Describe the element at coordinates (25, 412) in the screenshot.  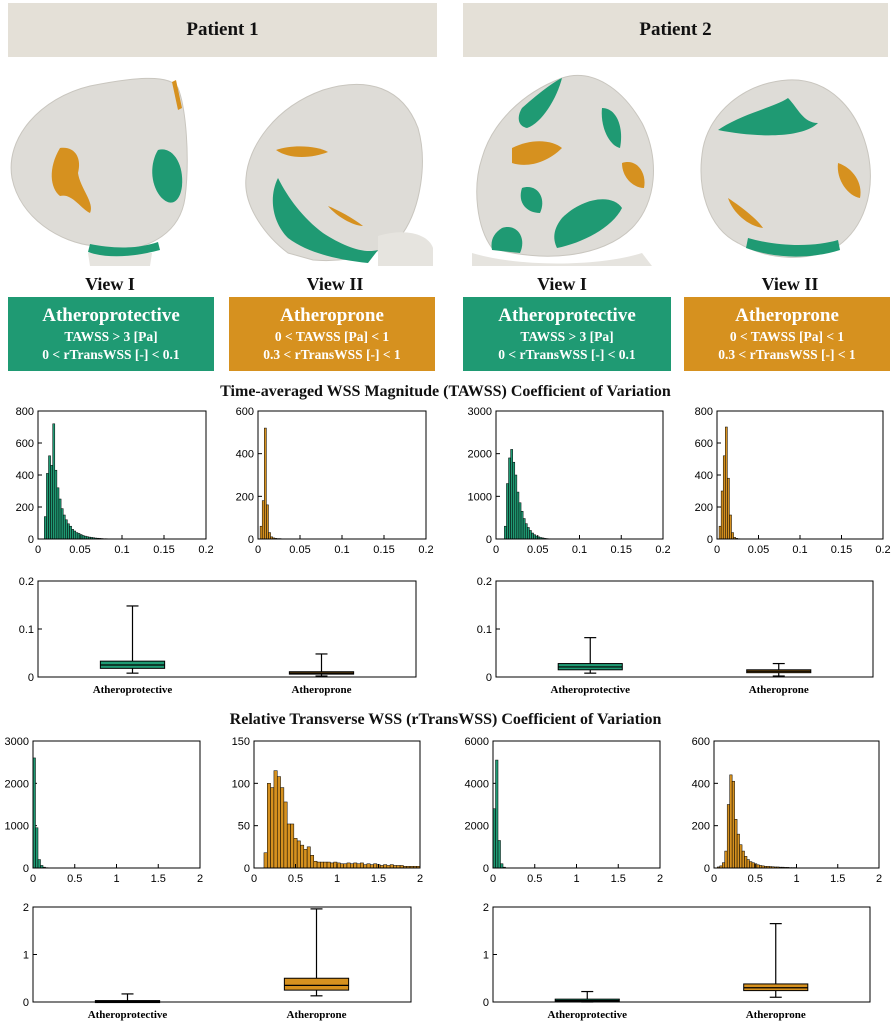
I see `y-tick-label: 800` at that location.